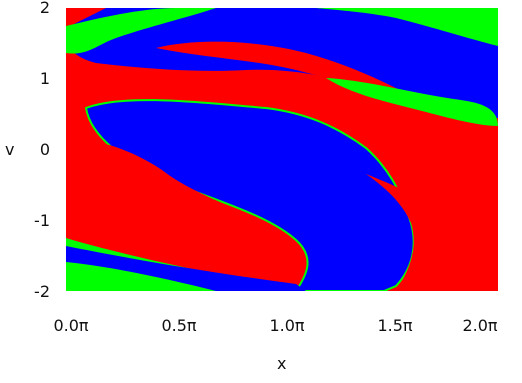 The height and width of the screenshot is (383, 522). Describe the element at coordinates (395, 325) in the screenshot. I see `x-tick-label: 1.5π` at that location.